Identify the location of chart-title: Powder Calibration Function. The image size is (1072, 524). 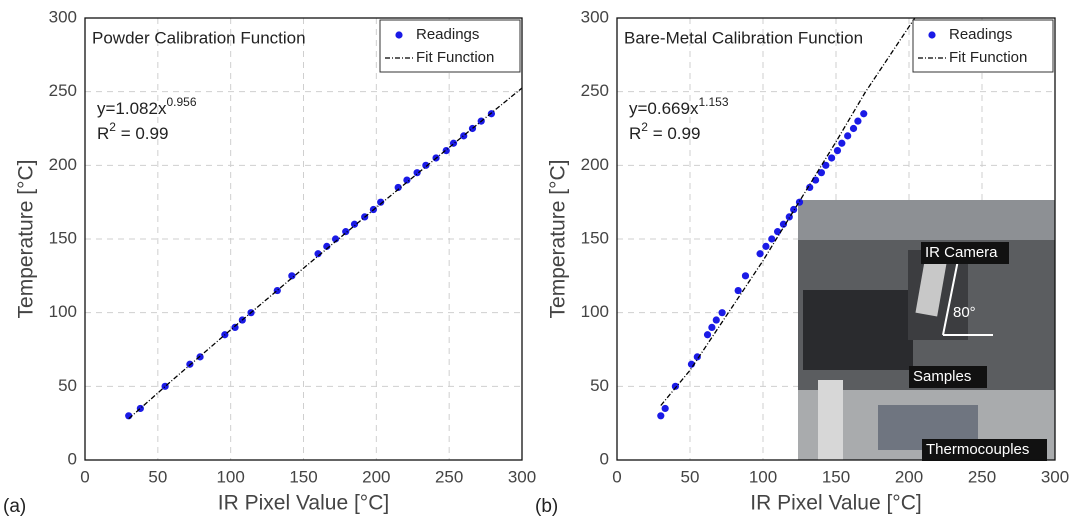
(199, 37).